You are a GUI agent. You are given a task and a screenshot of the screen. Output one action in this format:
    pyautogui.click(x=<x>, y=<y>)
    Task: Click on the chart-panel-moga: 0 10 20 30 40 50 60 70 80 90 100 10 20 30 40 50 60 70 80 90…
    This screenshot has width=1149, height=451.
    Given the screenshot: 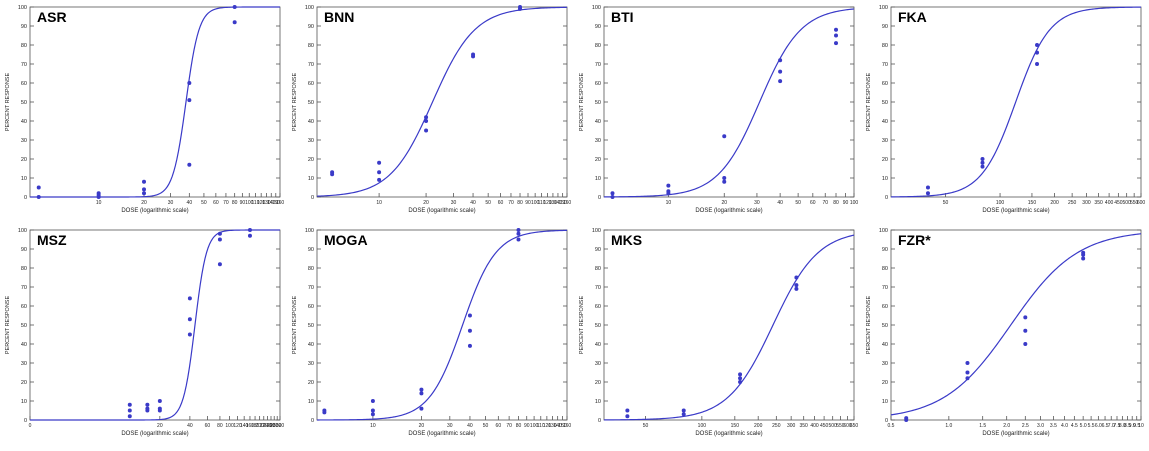 What is the action you would take?
    pyautogui.click(x=430, y=334)
    